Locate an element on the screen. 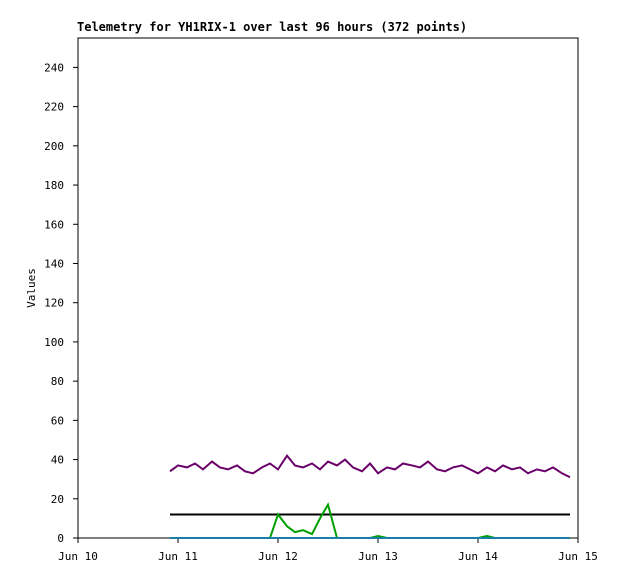 The height and width of the screenshot is (579, 618). y-tick-label: 60 is located at coordinates (57, 420).